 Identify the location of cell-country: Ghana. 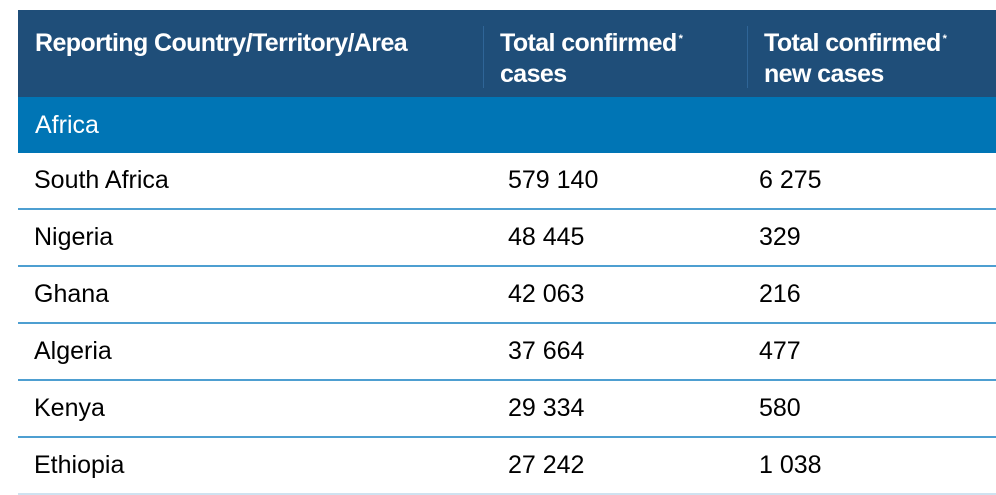
(72, 294).